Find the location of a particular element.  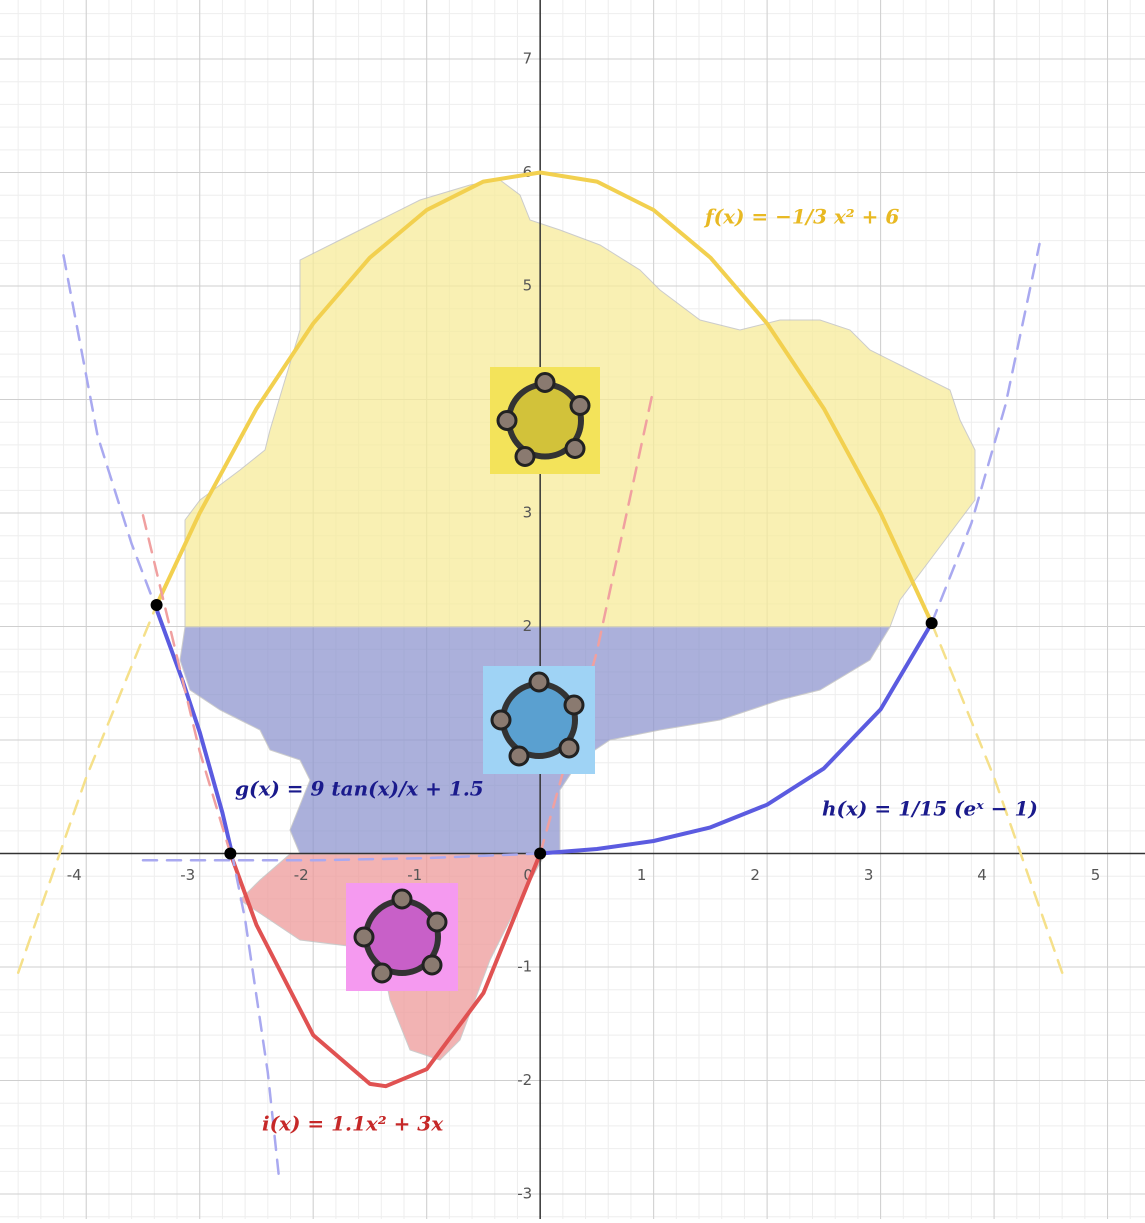

x-tick-label: -3 is located at coordinates (187, 875).